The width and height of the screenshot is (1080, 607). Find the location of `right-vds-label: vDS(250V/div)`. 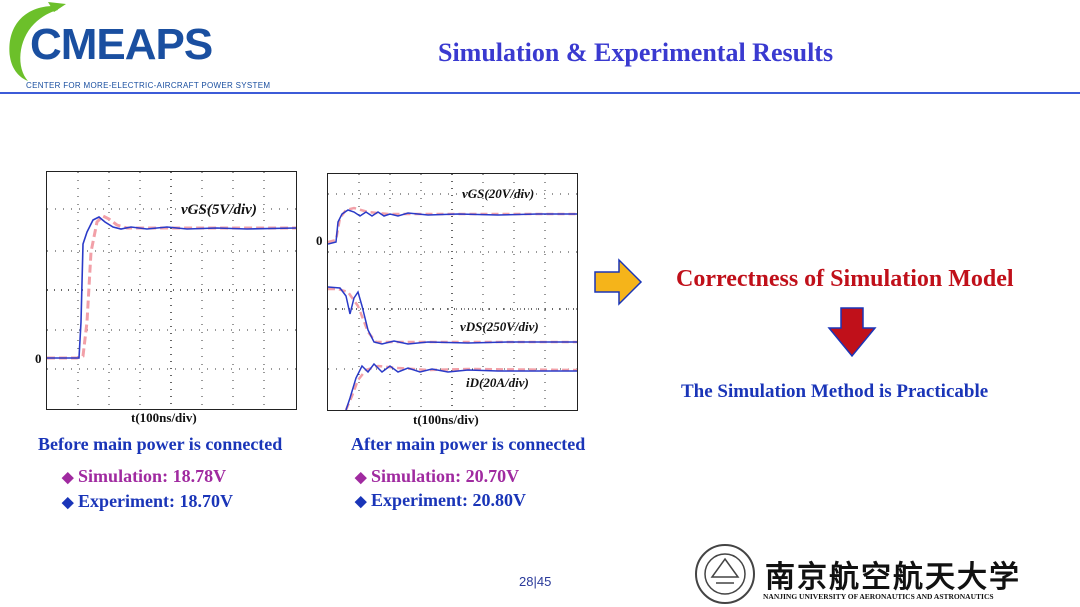

right-vds-label: vDS(250V/div) is located at coordinates (499, 326).